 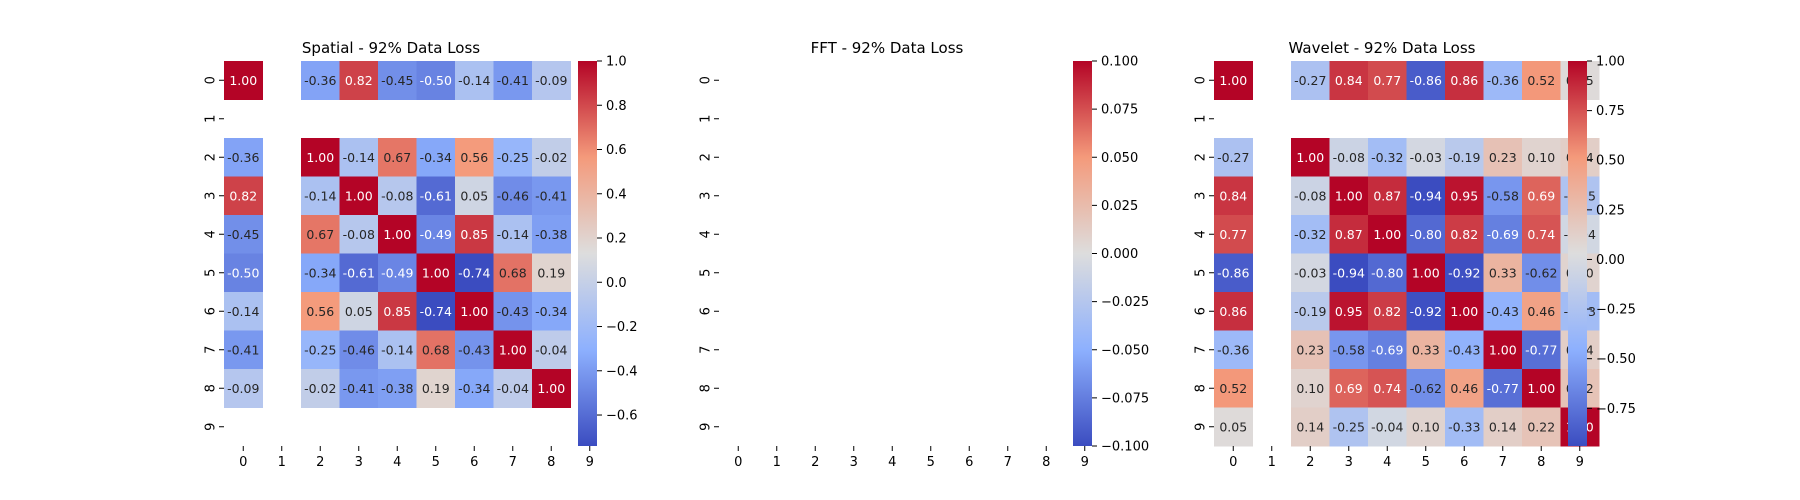 I want to click on spatial-cell-r7-c4, so click(x=397, y=350).